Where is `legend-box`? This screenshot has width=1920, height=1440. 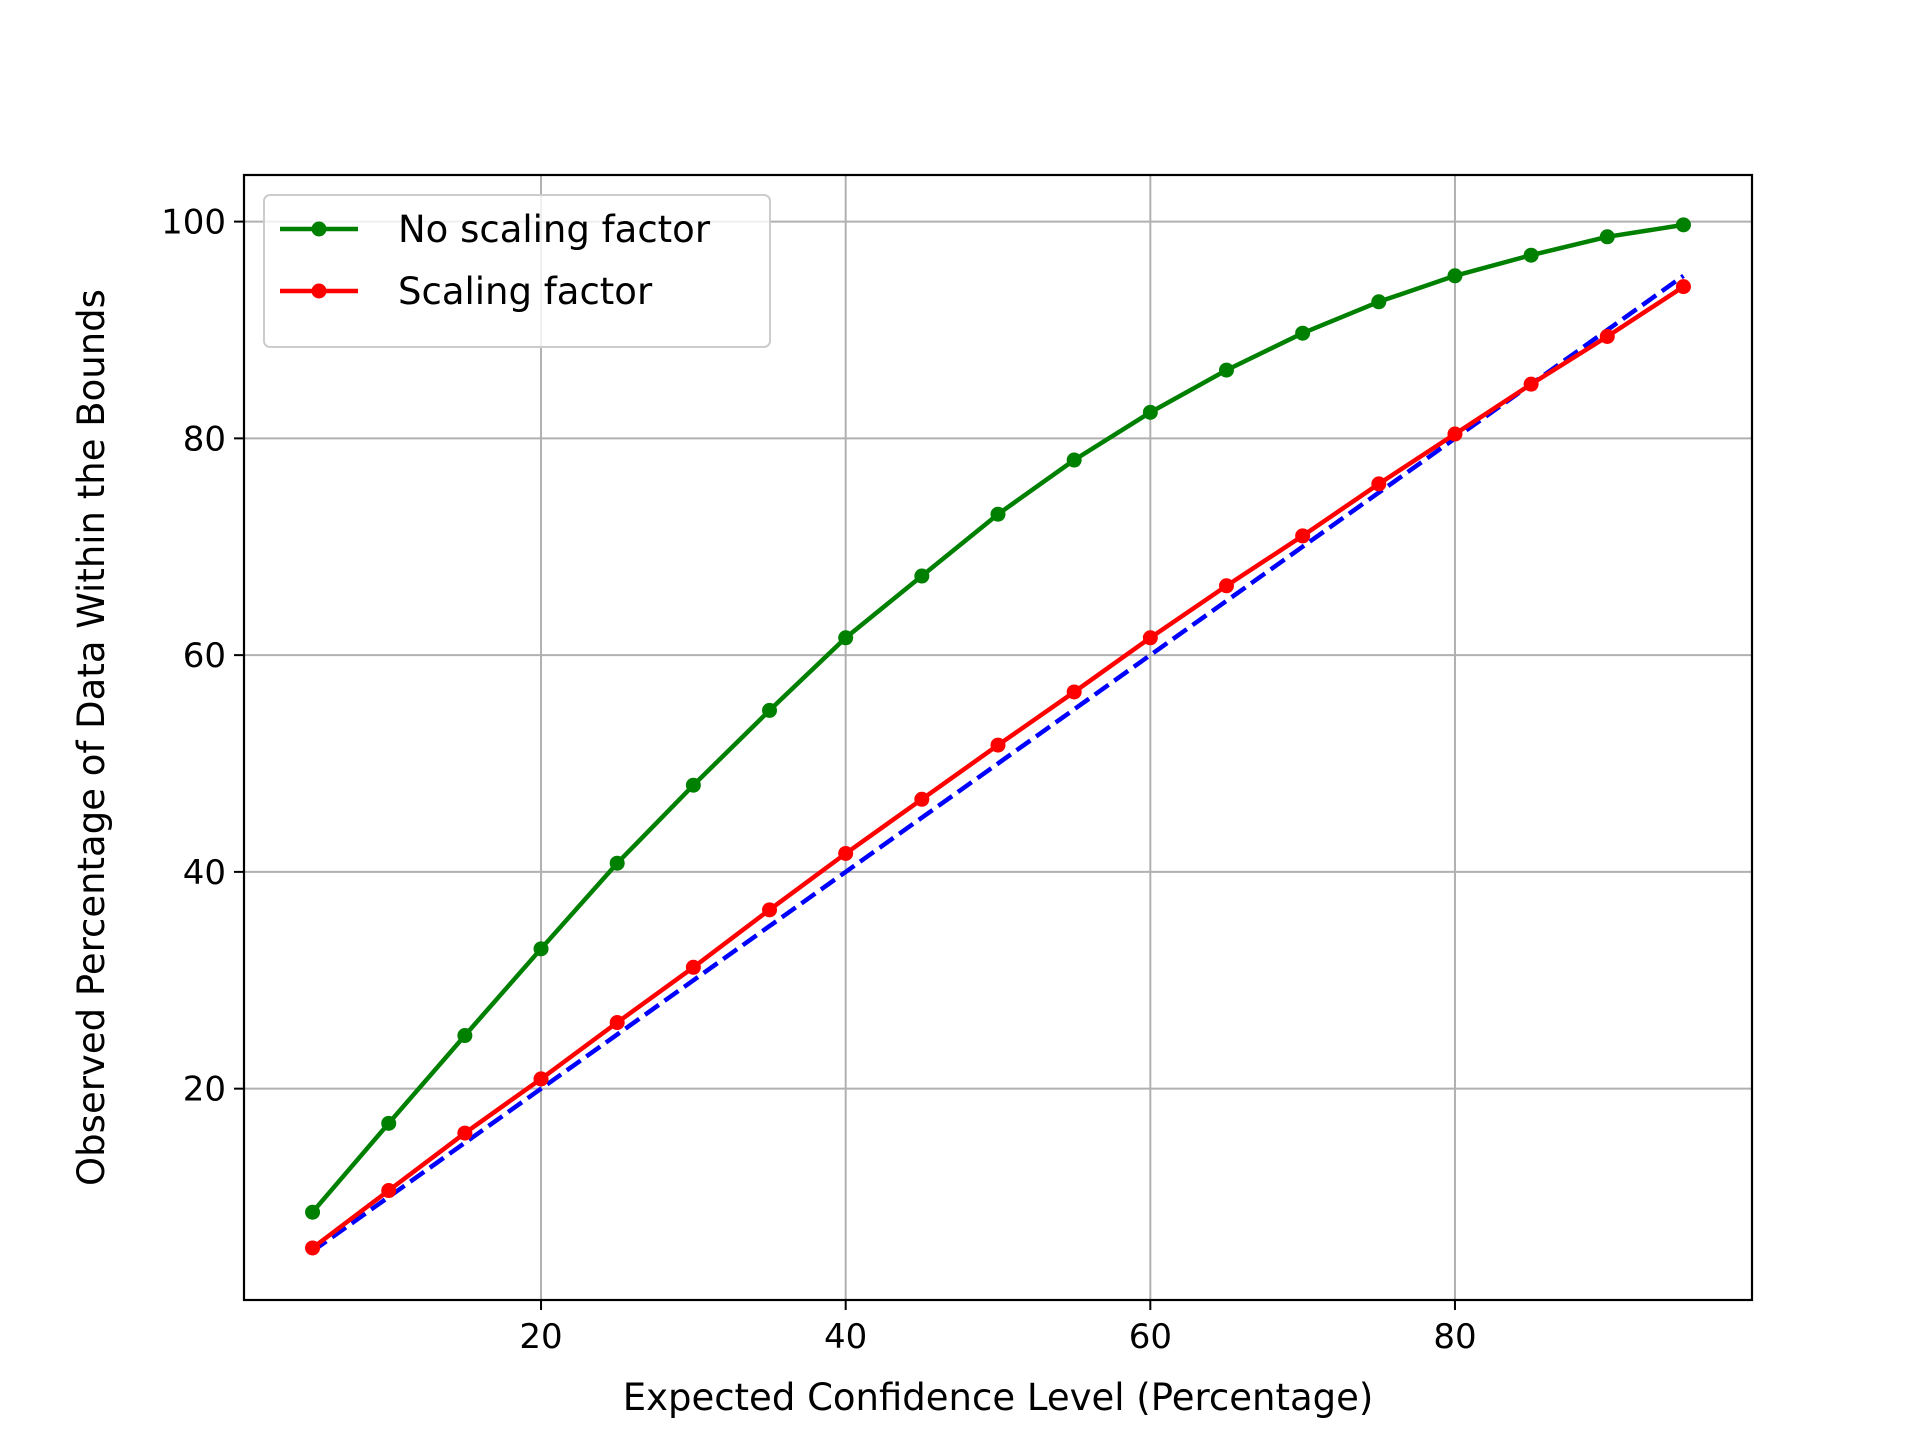
legend-box is located at coordinates (517, 271).